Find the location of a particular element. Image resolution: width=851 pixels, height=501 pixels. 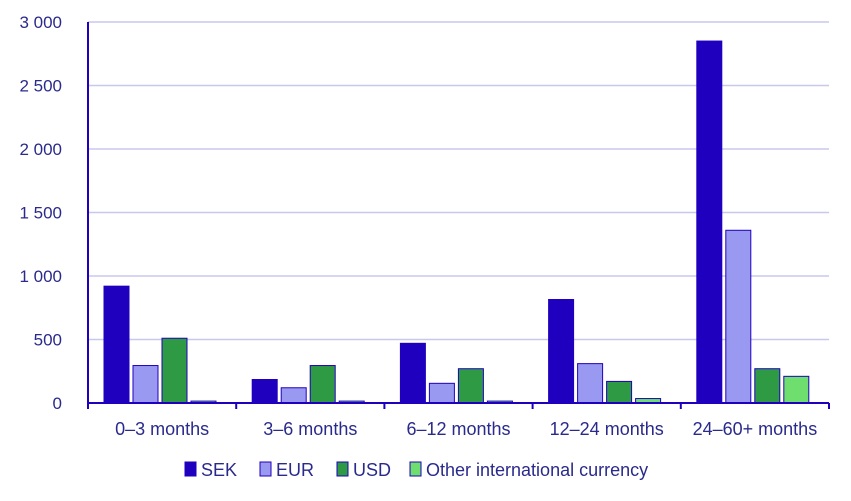

legend: SEK EUR USD Other international currency is located at coordinates (416, 470).